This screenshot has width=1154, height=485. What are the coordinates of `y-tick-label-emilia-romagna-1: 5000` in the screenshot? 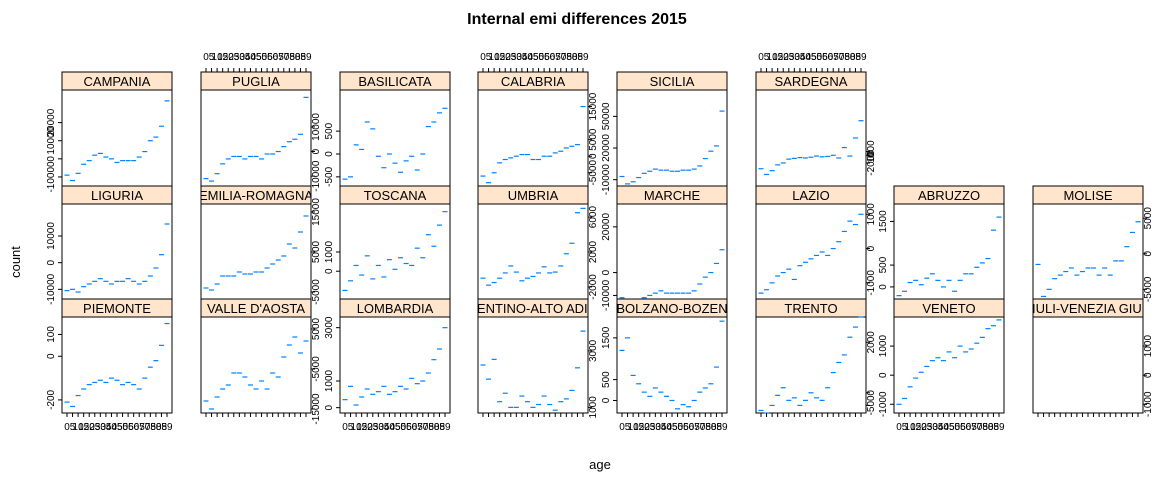 It's located at (316, 251).